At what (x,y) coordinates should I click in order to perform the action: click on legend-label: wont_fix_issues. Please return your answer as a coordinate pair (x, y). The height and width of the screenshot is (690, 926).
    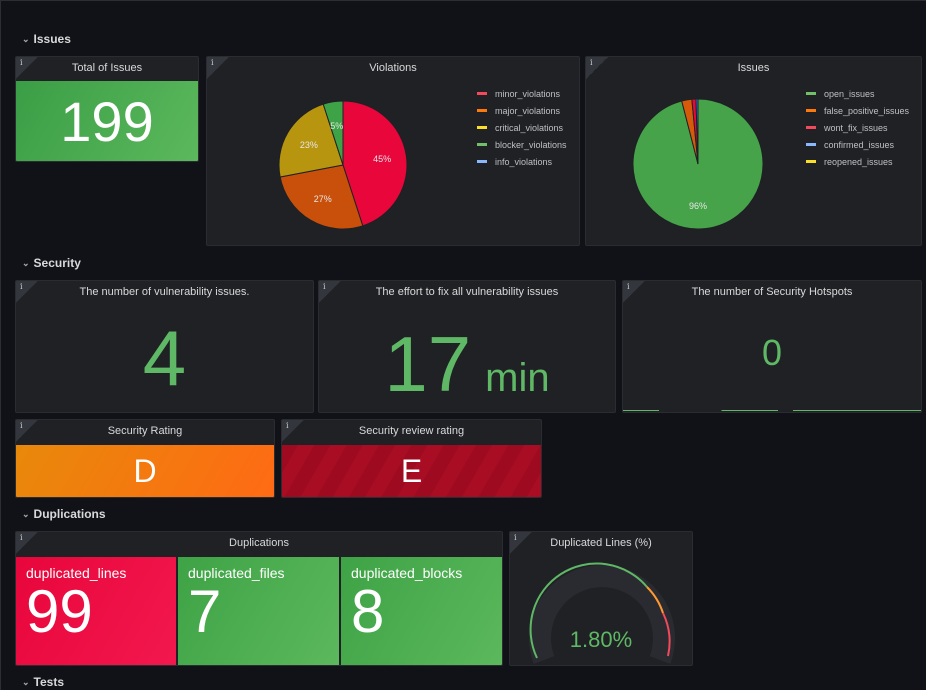
    Looking at the image, I should click on (856, 127).